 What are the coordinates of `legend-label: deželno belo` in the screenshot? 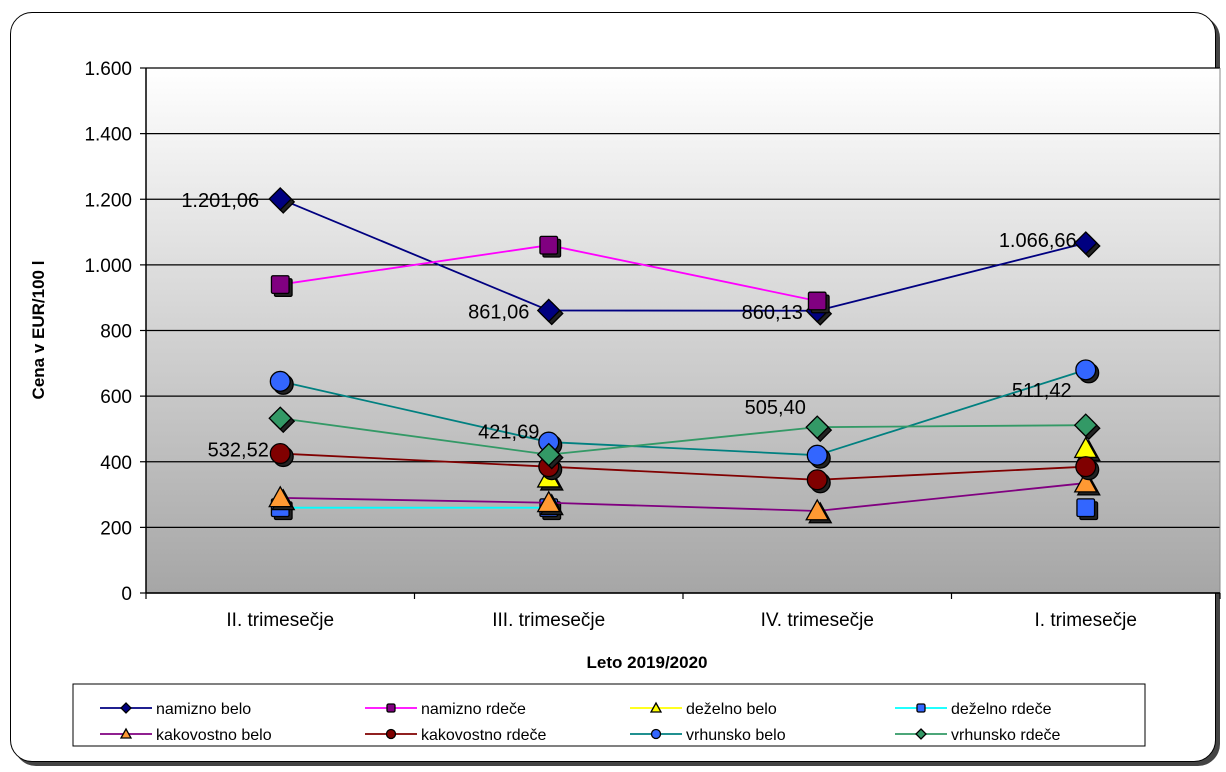 It's located at (731, 709).